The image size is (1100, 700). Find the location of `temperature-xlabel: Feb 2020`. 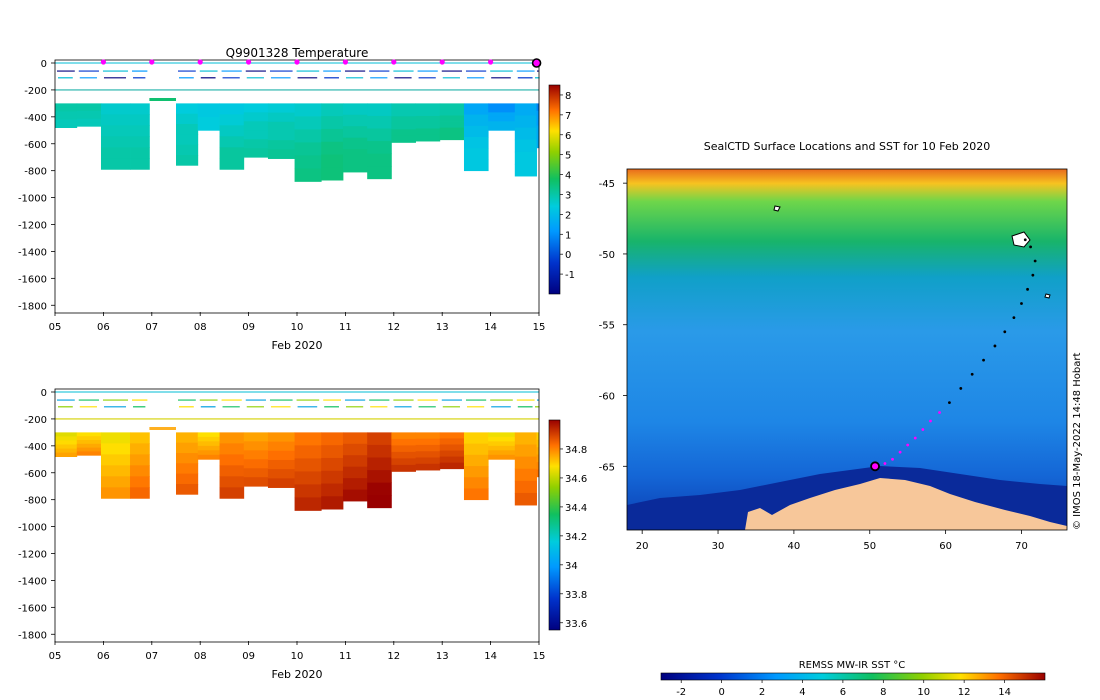

temperature-xlabel: Feb 2020 is located at coordinates (297, 345).